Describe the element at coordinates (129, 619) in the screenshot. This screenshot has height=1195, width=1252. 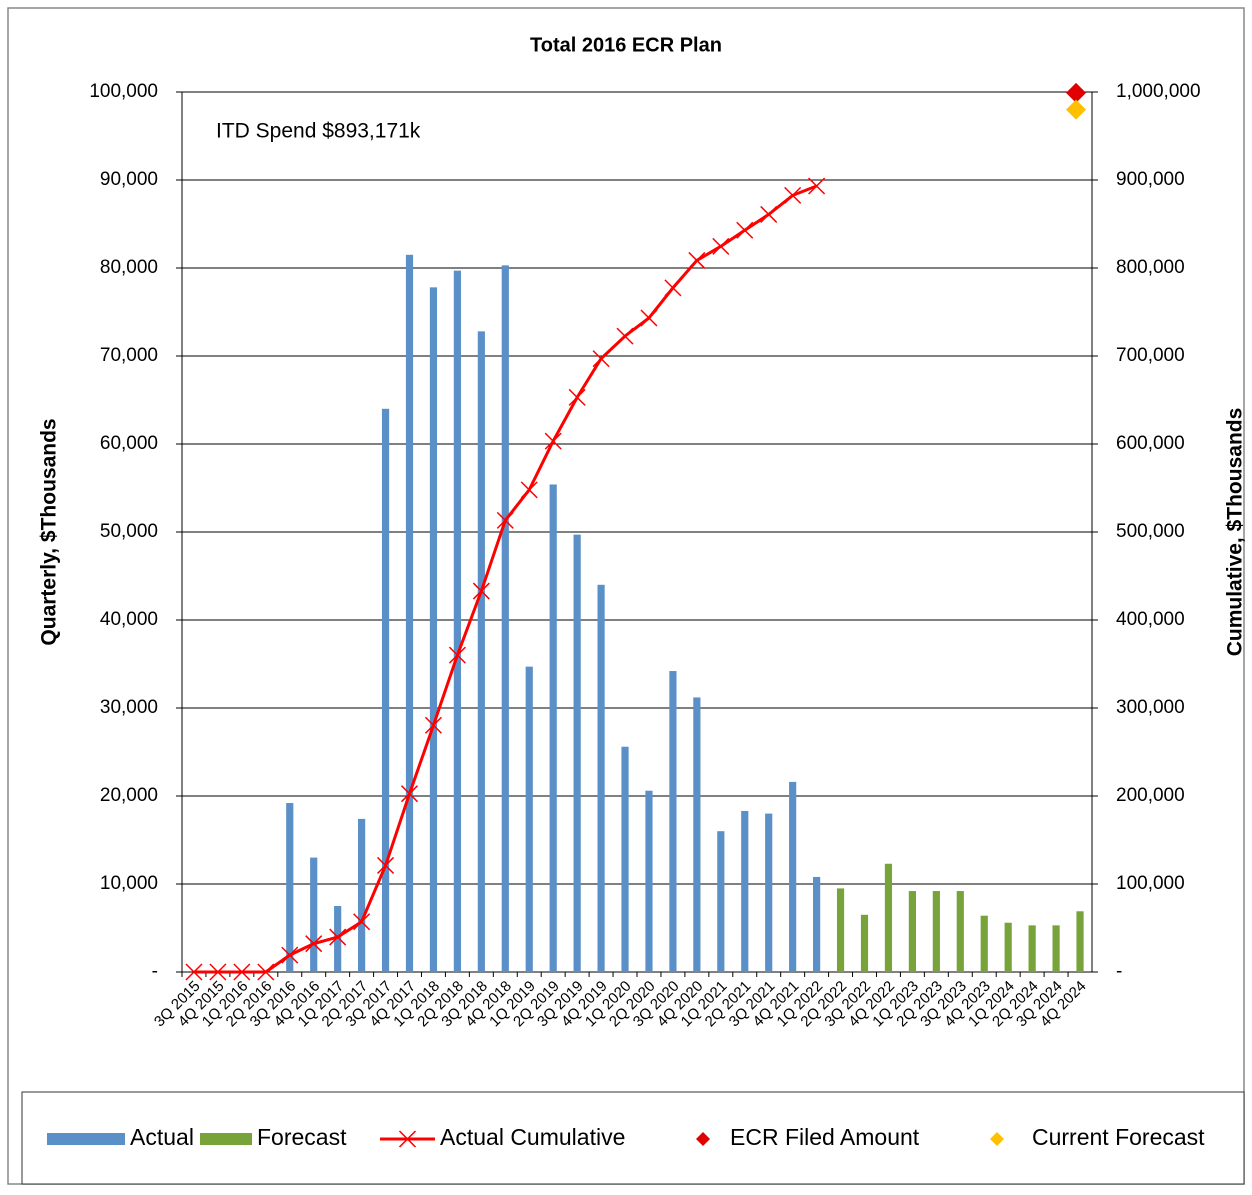
I see `y-tick-label: 40,000` at that location.